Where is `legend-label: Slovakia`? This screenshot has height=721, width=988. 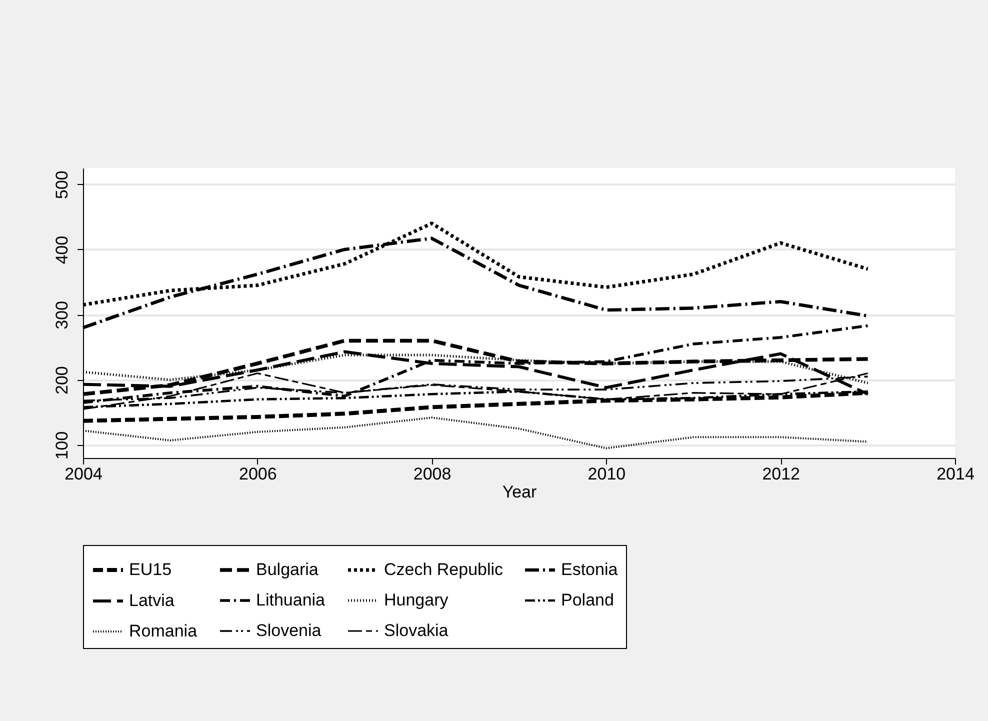 legend-label: Slovakia is located at coordinates (416, 630).